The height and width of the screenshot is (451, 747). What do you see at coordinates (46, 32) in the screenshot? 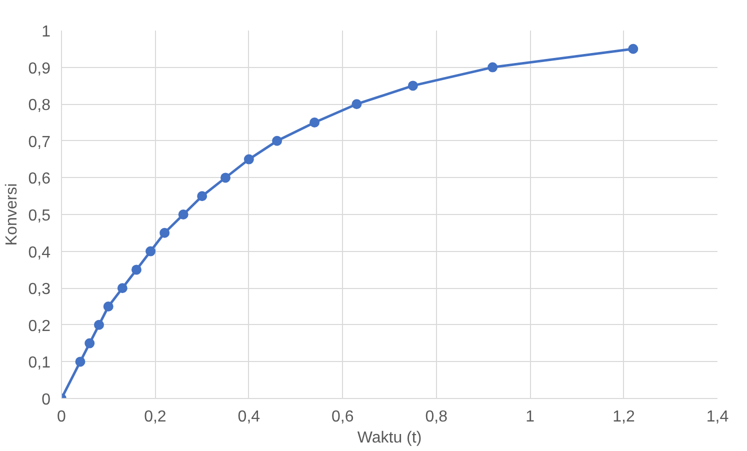
I see `y-tick-label: 1` at bounding box center [46, 32].